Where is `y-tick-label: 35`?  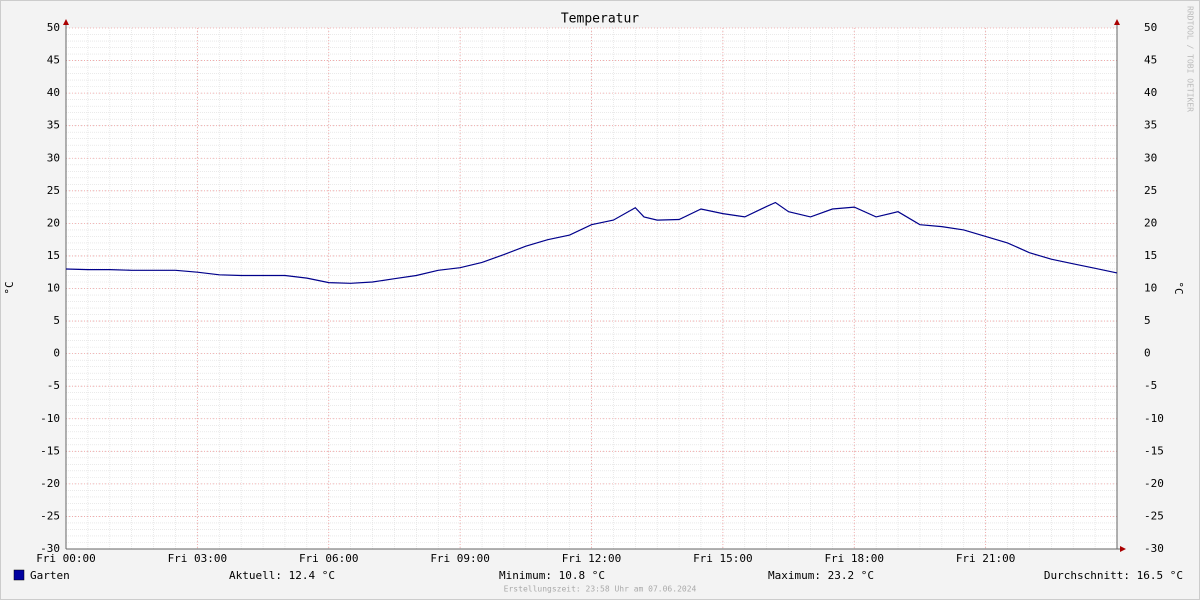
y-tick-label: 35 is located at coordinates (53, 125).